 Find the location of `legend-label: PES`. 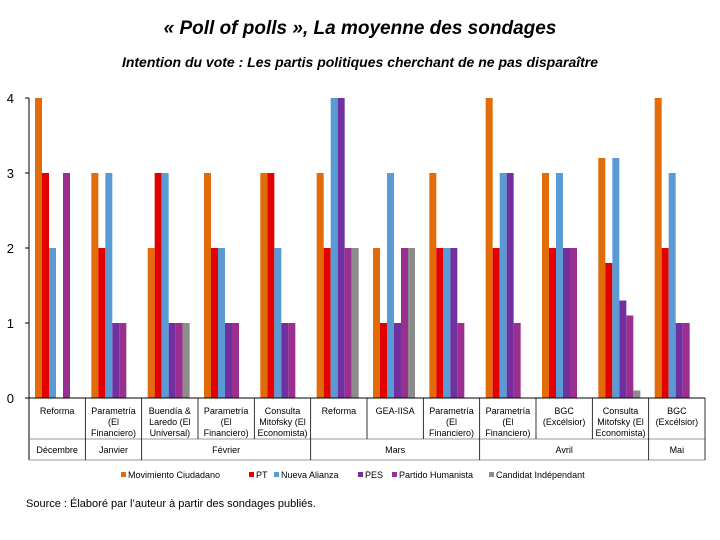

legend-label: PES is located at coordinates (374, 475).